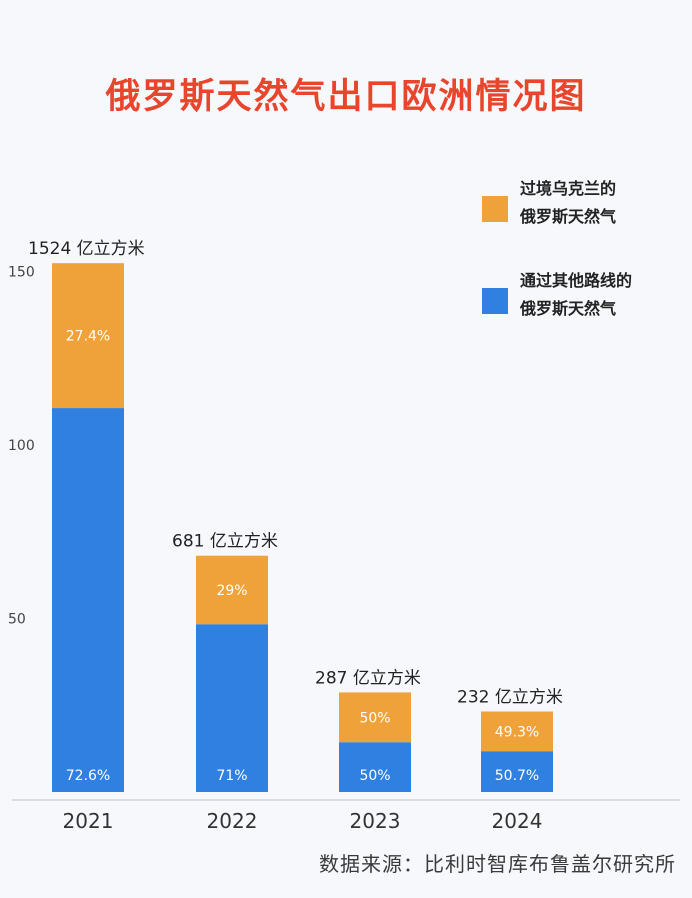 This screenshot has height=898, width=692. What do you see at coordinates (86, 249) in the screenshot?
I see `total-label: 1524 亿立方米` at bounding box center [86, 249].